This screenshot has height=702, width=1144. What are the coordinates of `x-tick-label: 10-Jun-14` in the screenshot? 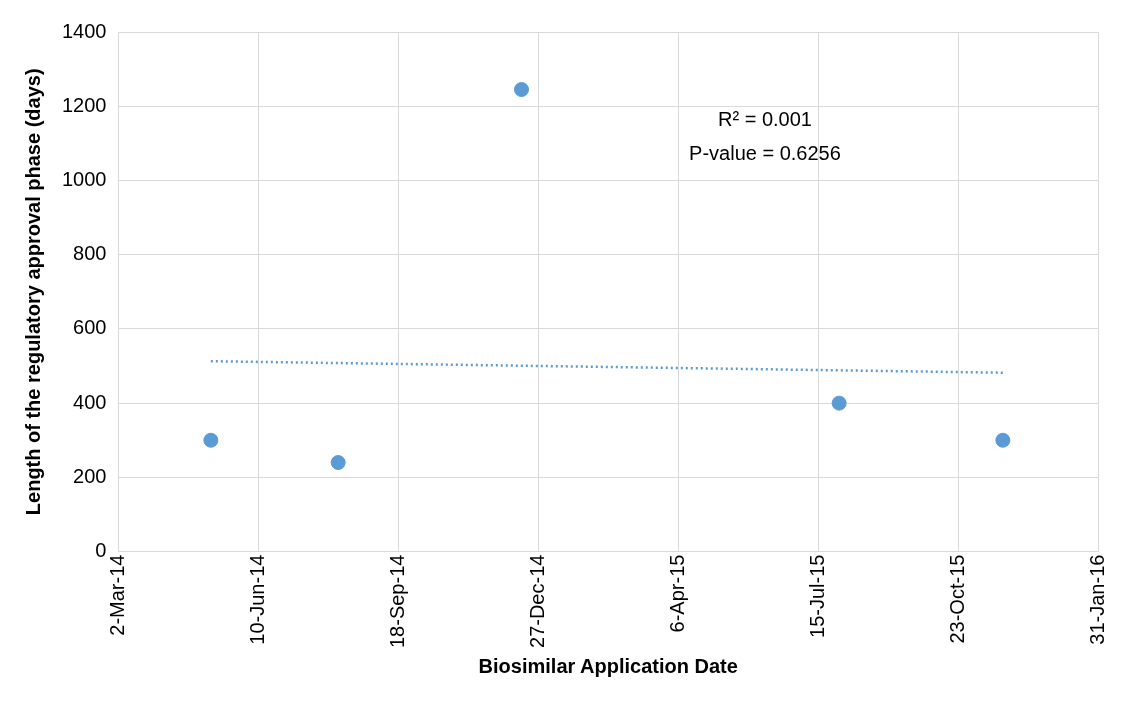 It's located at (256, 599).